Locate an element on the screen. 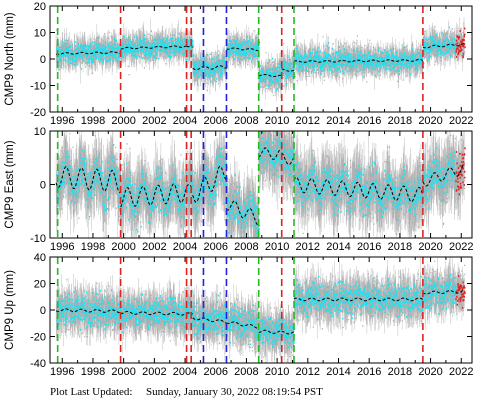  cleaned-points is located at coordinates (256, 59).